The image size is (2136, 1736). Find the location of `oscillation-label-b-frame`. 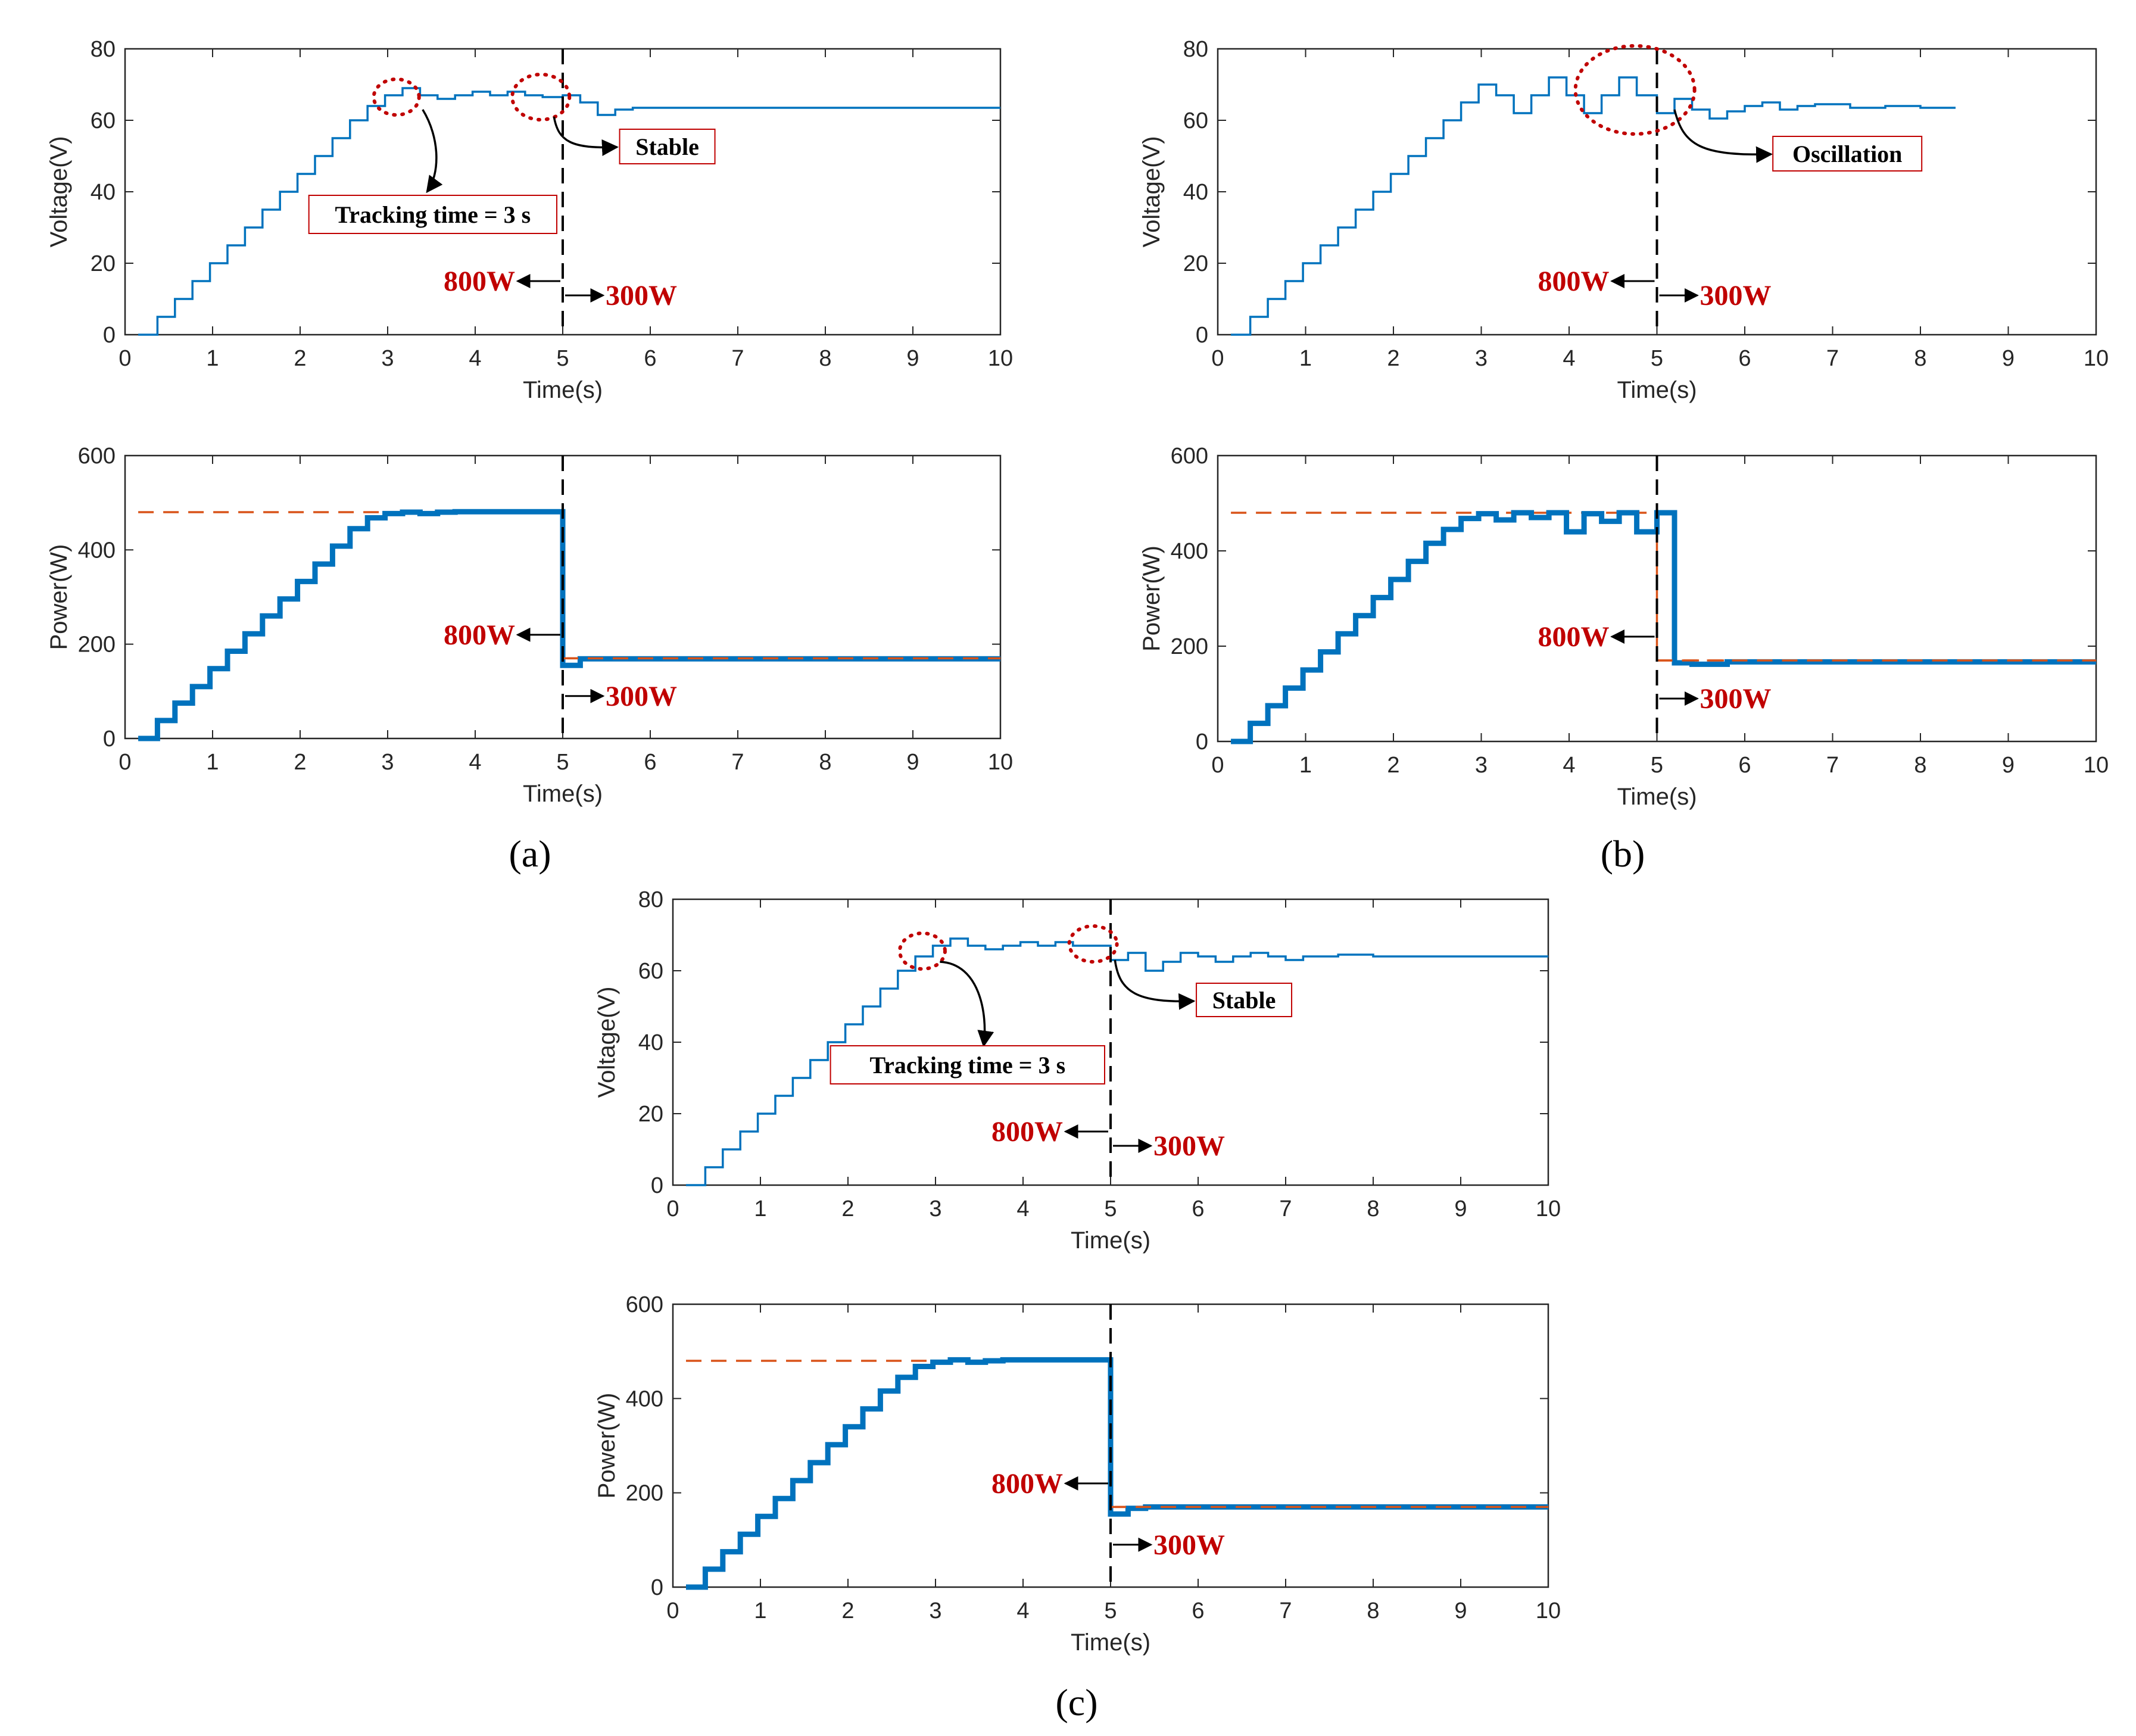

oscillation-label-b-frame is located at coordinates (1847, 154).